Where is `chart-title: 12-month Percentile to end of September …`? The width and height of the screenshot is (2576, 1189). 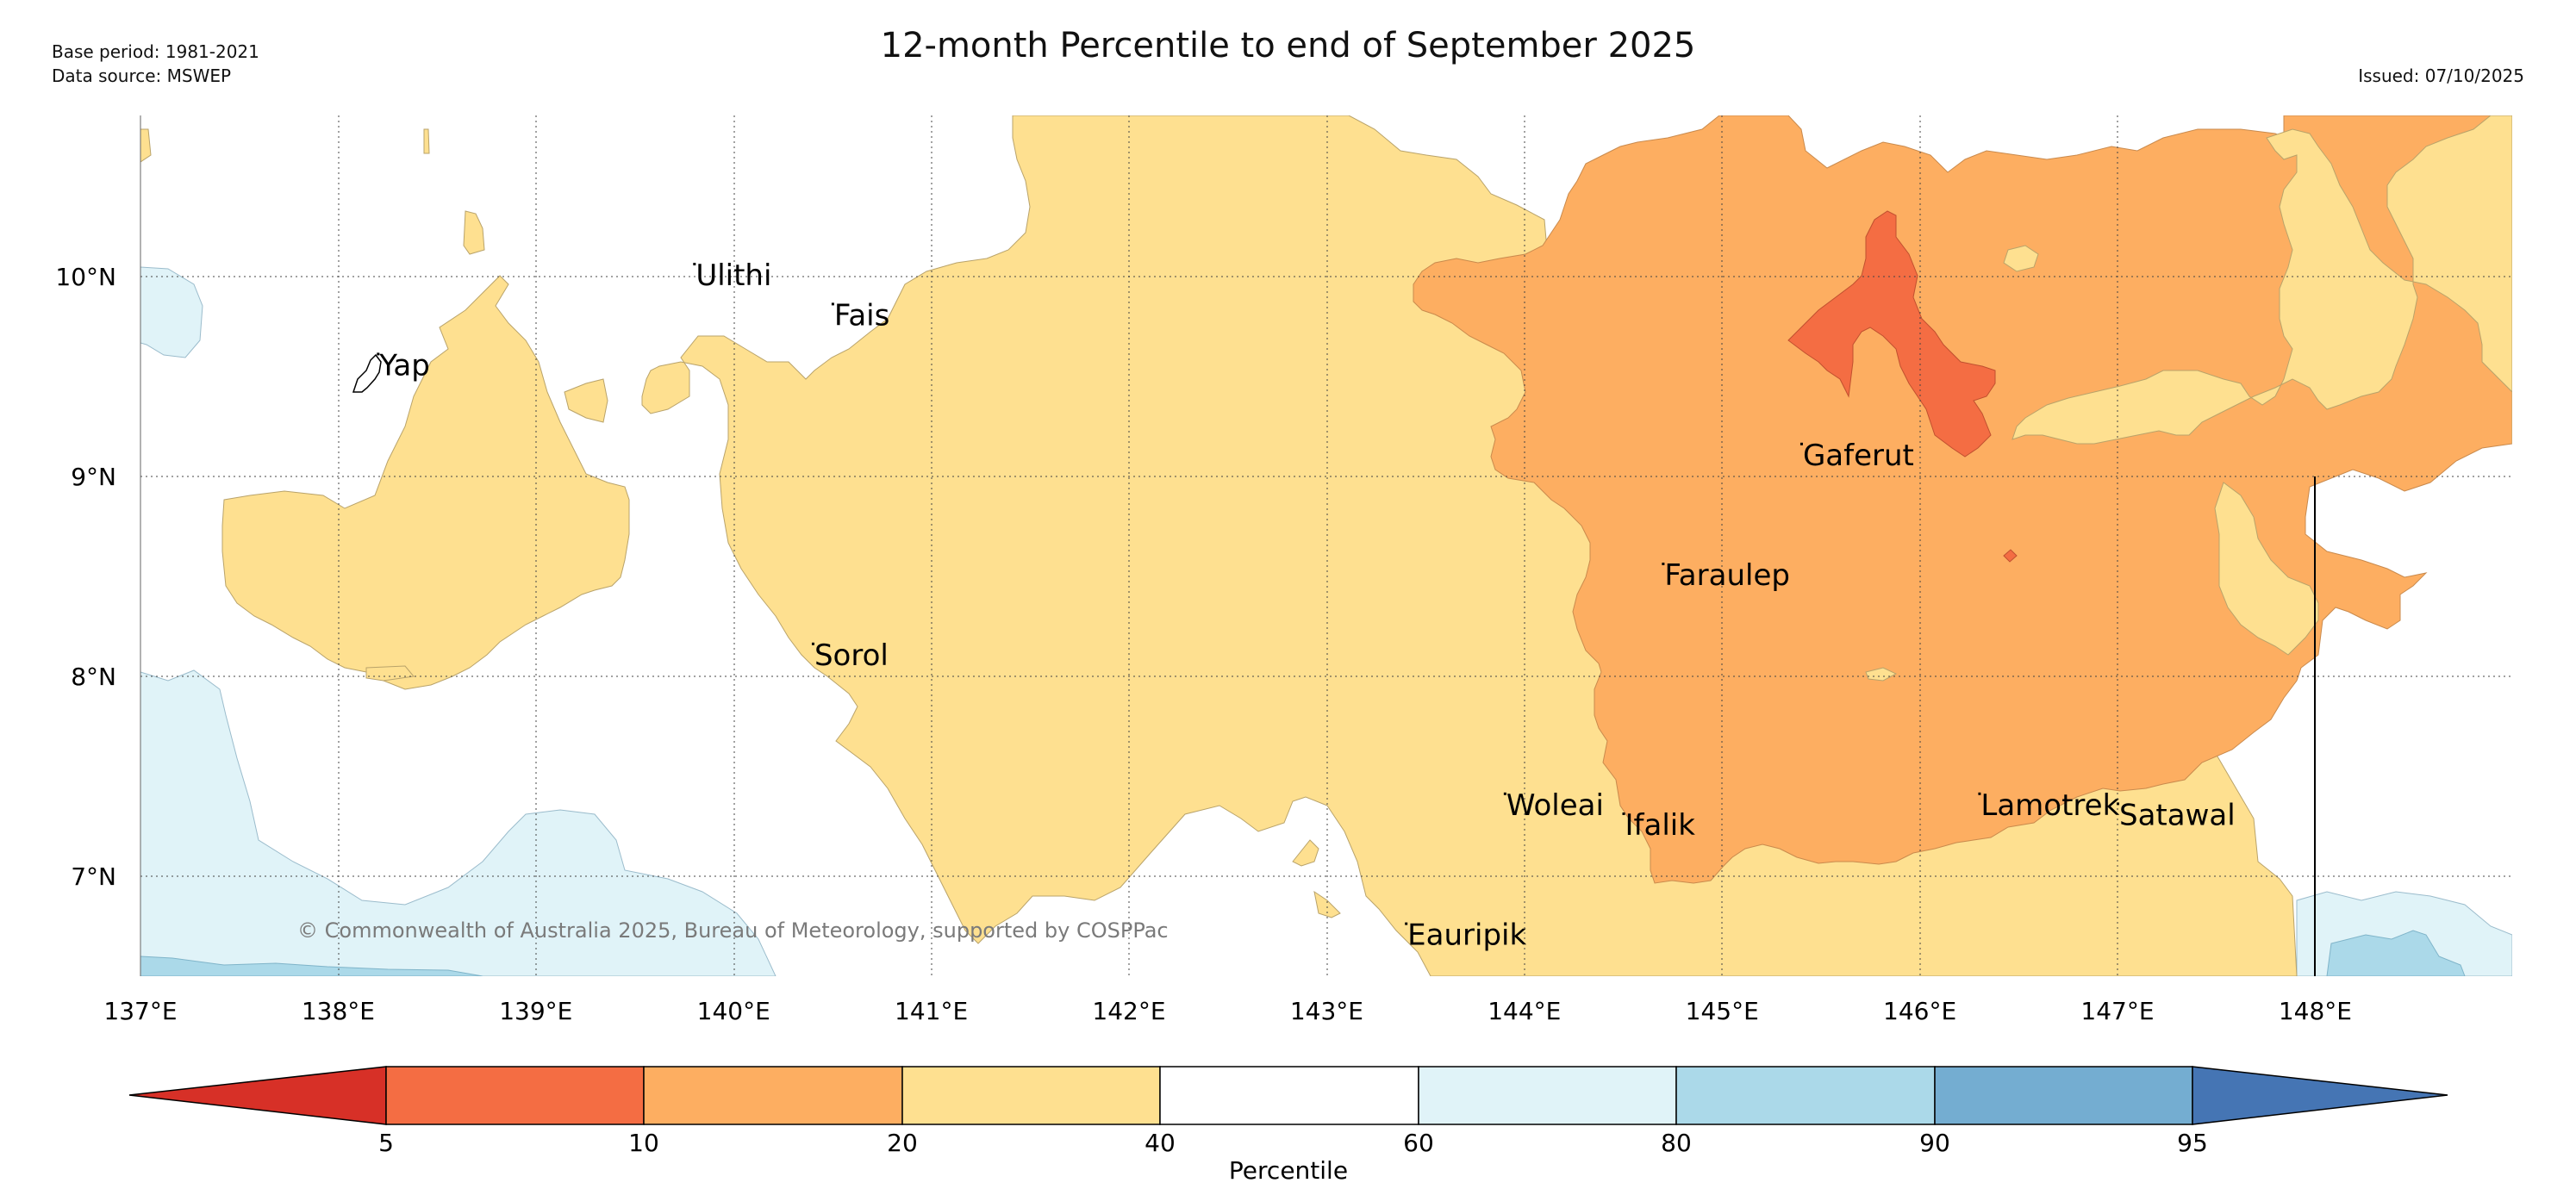
chart-title: 12-month Percentile to end of September … is located at coordinates (1288, 45).